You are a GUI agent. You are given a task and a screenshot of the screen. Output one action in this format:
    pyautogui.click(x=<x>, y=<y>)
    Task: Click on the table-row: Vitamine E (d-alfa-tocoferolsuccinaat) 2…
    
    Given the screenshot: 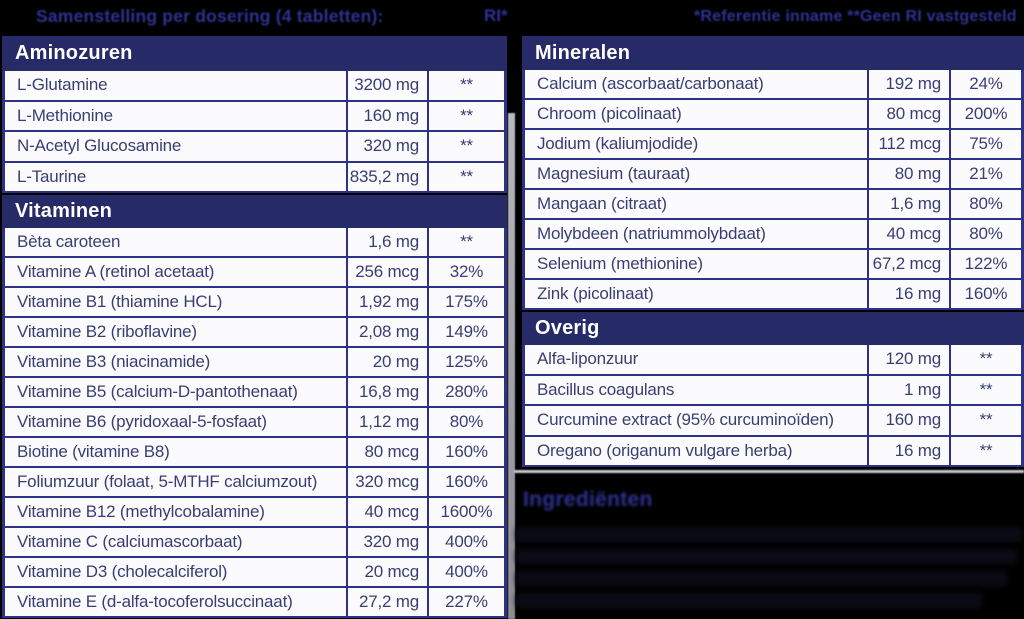 What is the action you would take?
    pyautogui.click(x=254, y=603)
    